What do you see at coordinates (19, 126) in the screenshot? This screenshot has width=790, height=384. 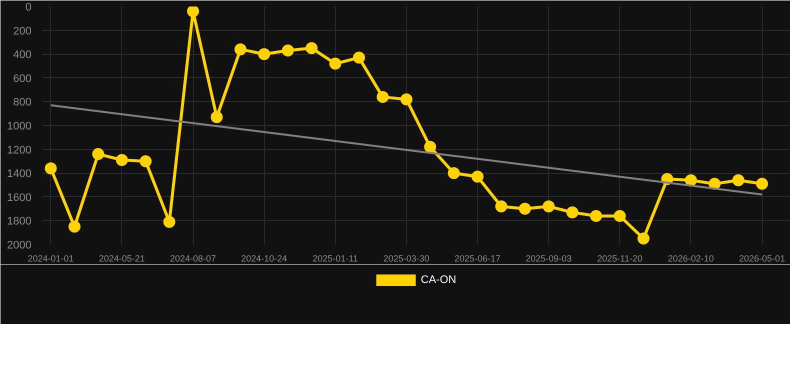 I see `y-tick-label: 1000` at bounding box center [19, 126].